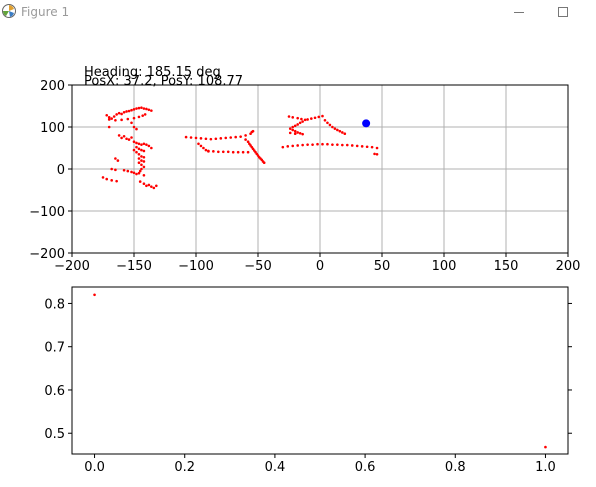  Describe the element at coordinates (54, 304) in the screenshot. I see `y-tick-label: 0.8` at that location.